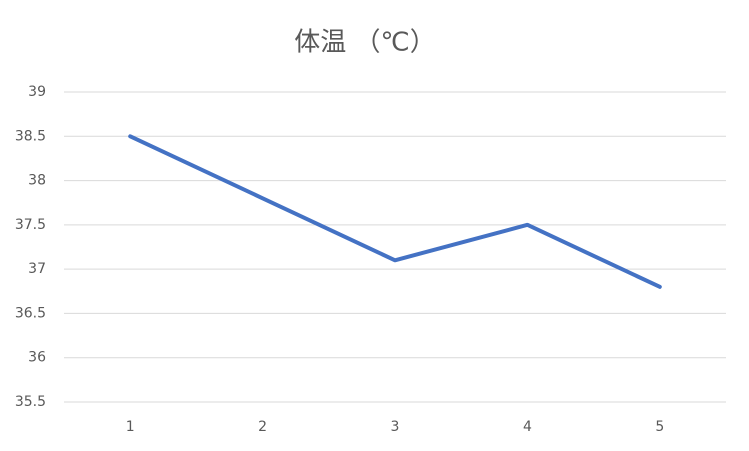 This screenshot has height=451, width=749. What do you see at coordinates (364, 43) in the screenshot?
I see `chart-title: 体温 （℃）` at bounding box center [364, 43].